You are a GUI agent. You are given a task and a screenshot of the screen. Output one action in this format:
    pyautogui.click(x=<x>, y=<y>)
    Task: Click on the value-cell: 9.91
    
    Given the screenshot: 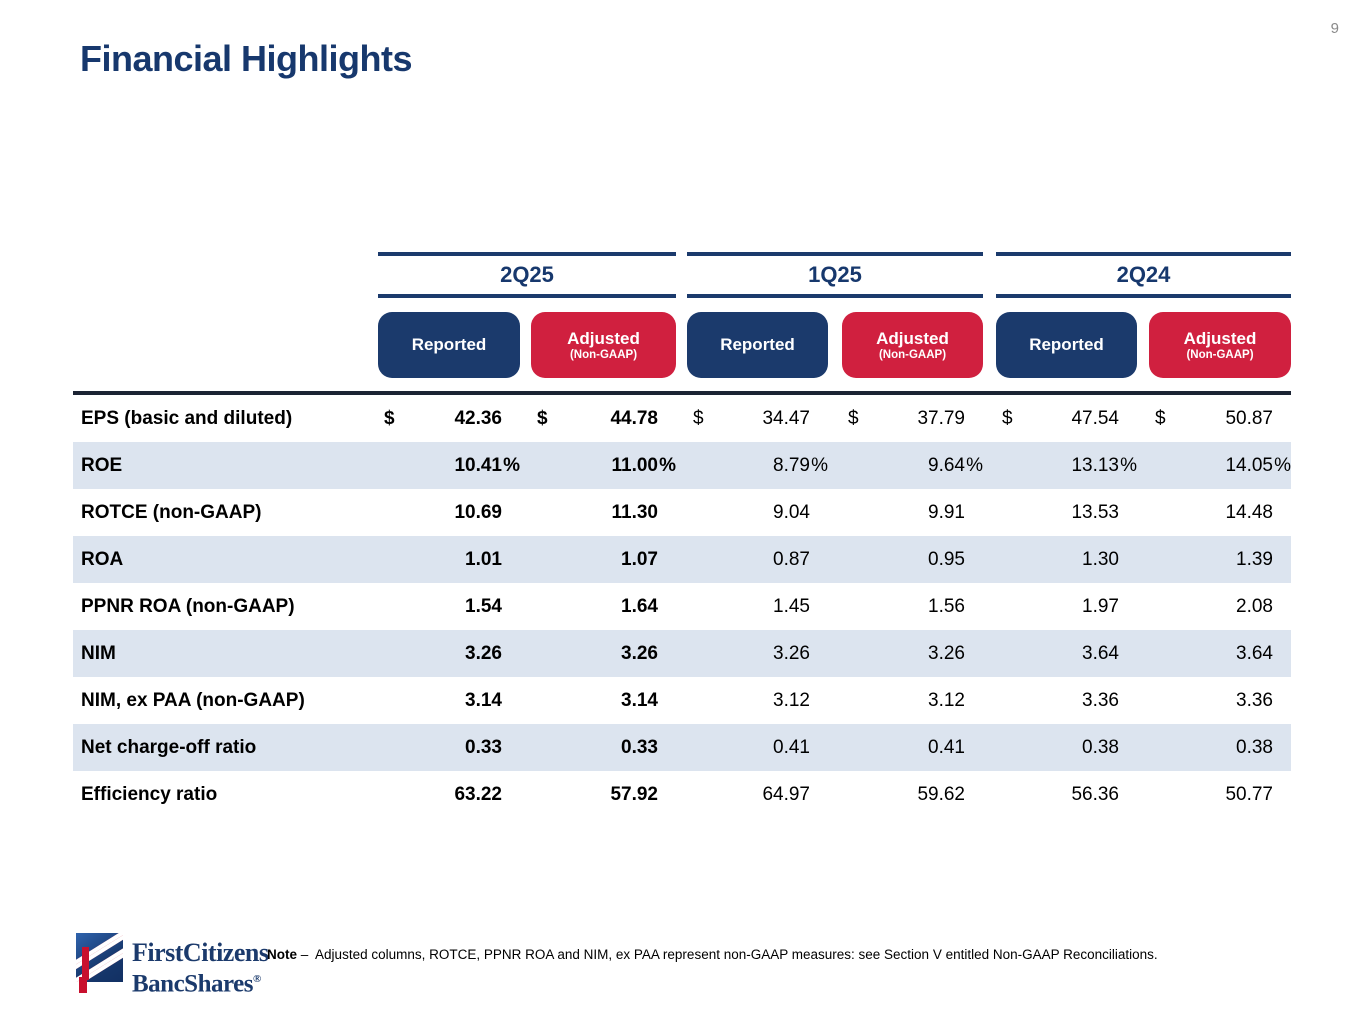 What is the action you would take?
    pyautogui.click(x=912, y=513)
    